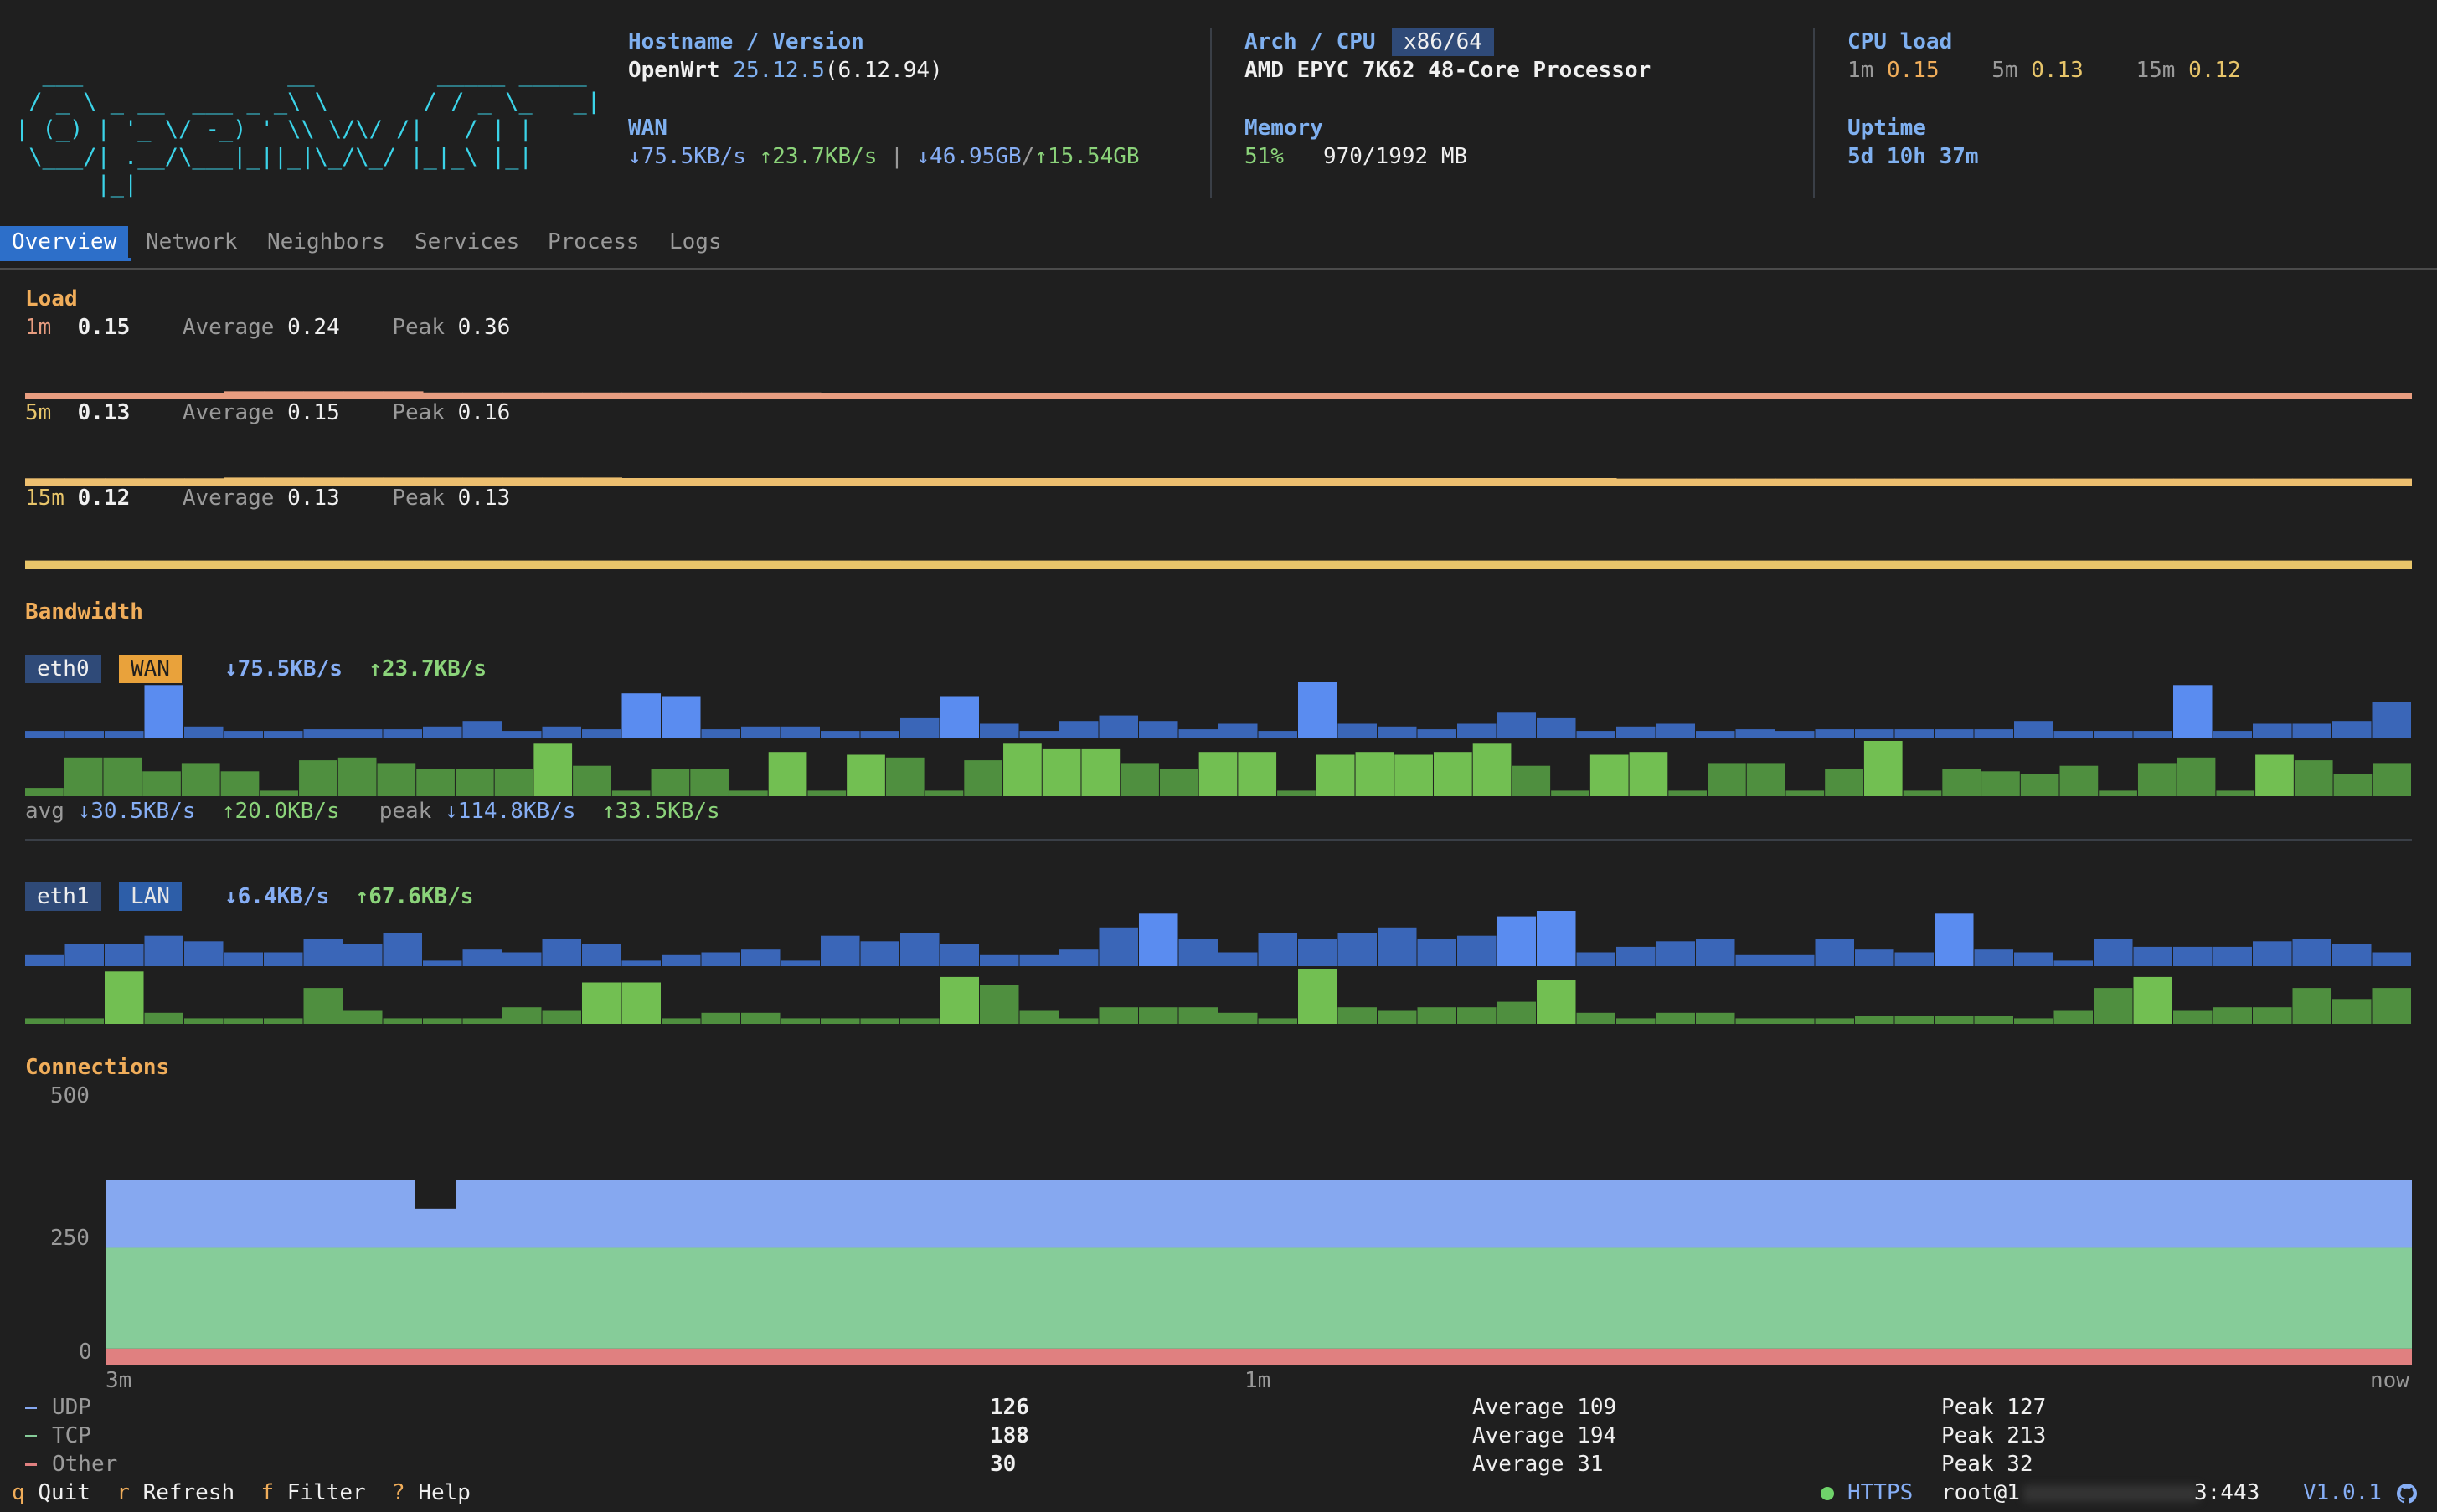  Describe the element at coordinates (2057, 70) in the screenshot. I see `cpu-load-5m: 0.13` at that location.